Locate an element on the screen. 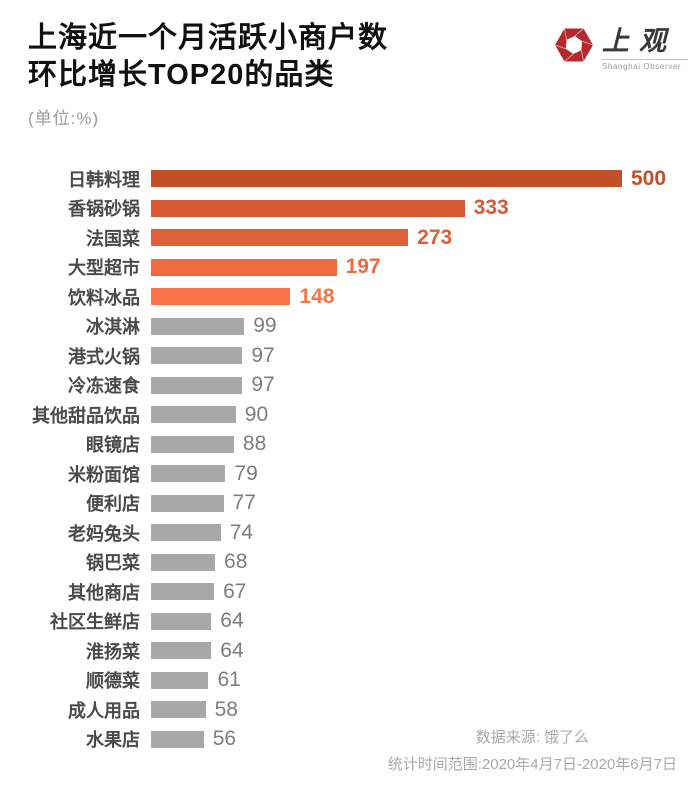 The width and height of the screenshot is (696, 800). category-label: 成人用品 is located at coordinates (104, 710).